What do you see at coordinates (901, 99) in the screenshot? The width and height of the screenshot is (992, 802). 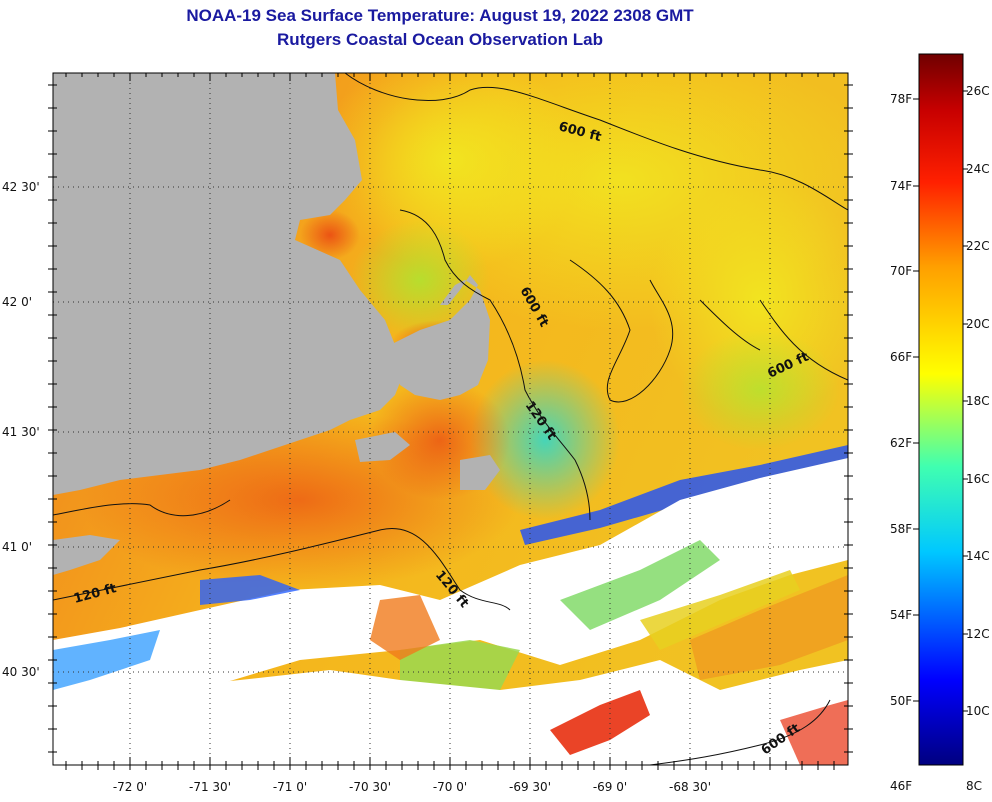 I see `colorbar-f-label-78: 78F` at bounding box center [901, 99].